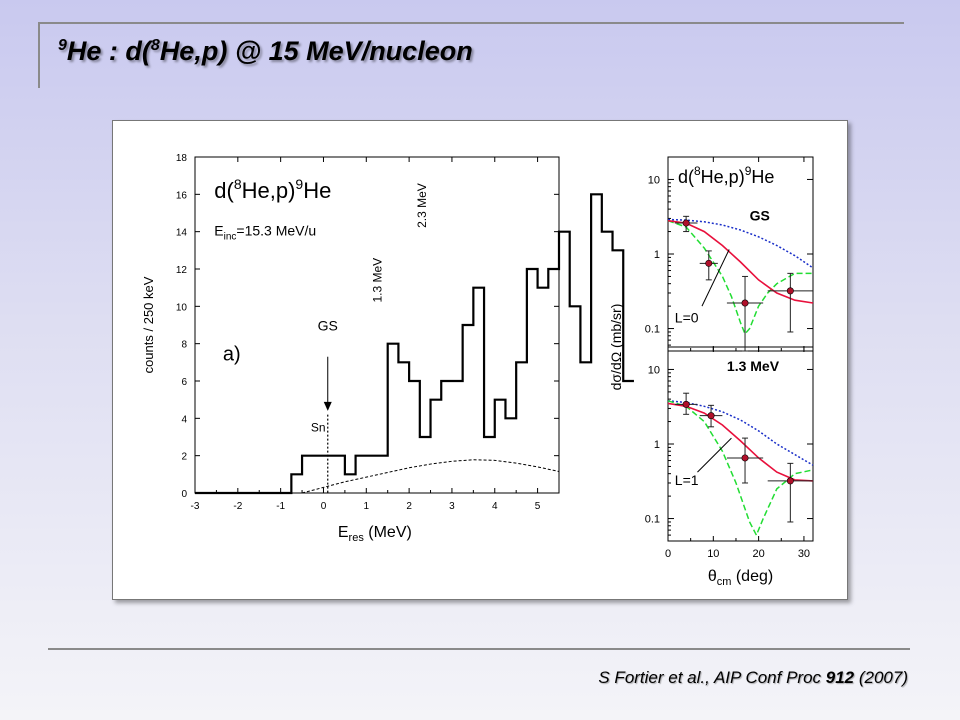  What do you see at coordinates (753, 366) in the screenshot?
I see `angular-panel-1-3-mev-label: 1.3 MeV` at bounding box center [753, 366].